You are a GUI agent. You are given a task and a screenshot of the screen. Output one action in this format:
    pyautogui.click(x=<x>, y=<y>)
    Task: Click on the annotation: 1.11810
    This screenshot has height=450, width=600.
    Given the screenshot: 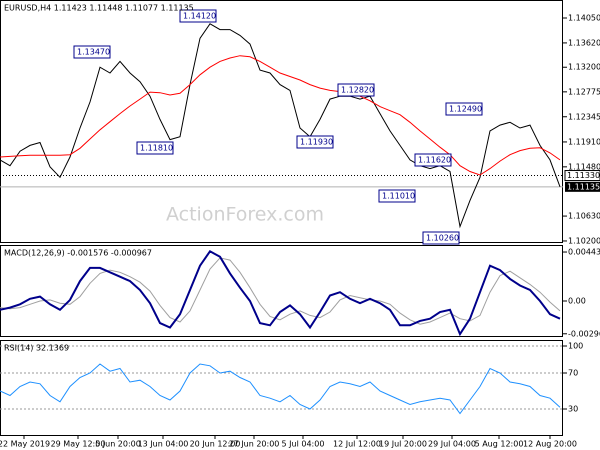 What is the action you would take?
    pyautogui.click(x=156, y=148)
    